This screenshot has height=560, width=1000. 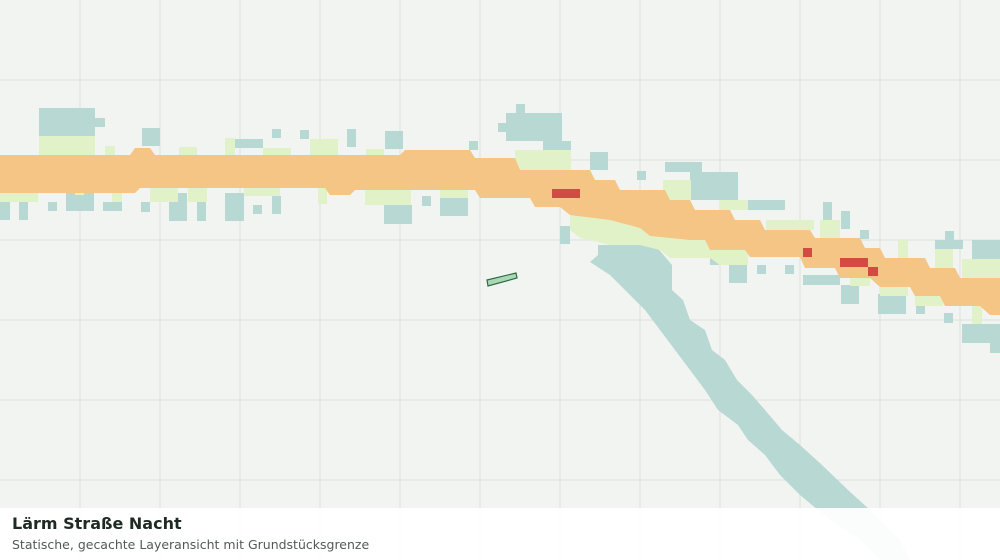 I want to click on noise-very-high, so click(x=715, y=232).